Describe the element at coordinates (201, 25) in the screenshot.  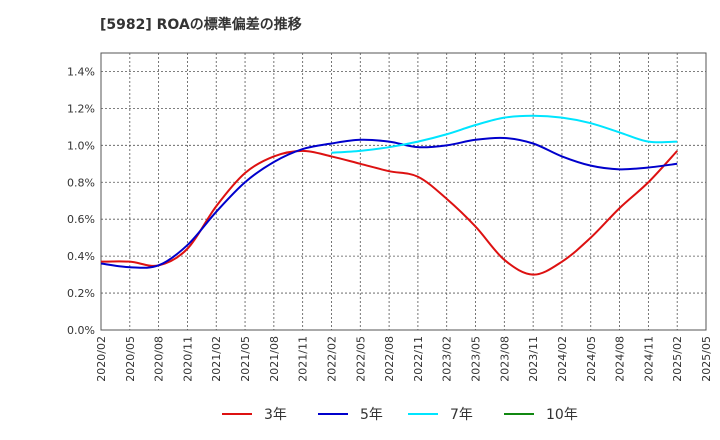
I see `chart-title: [5982] ROAの標準偏差の推移` at that location.